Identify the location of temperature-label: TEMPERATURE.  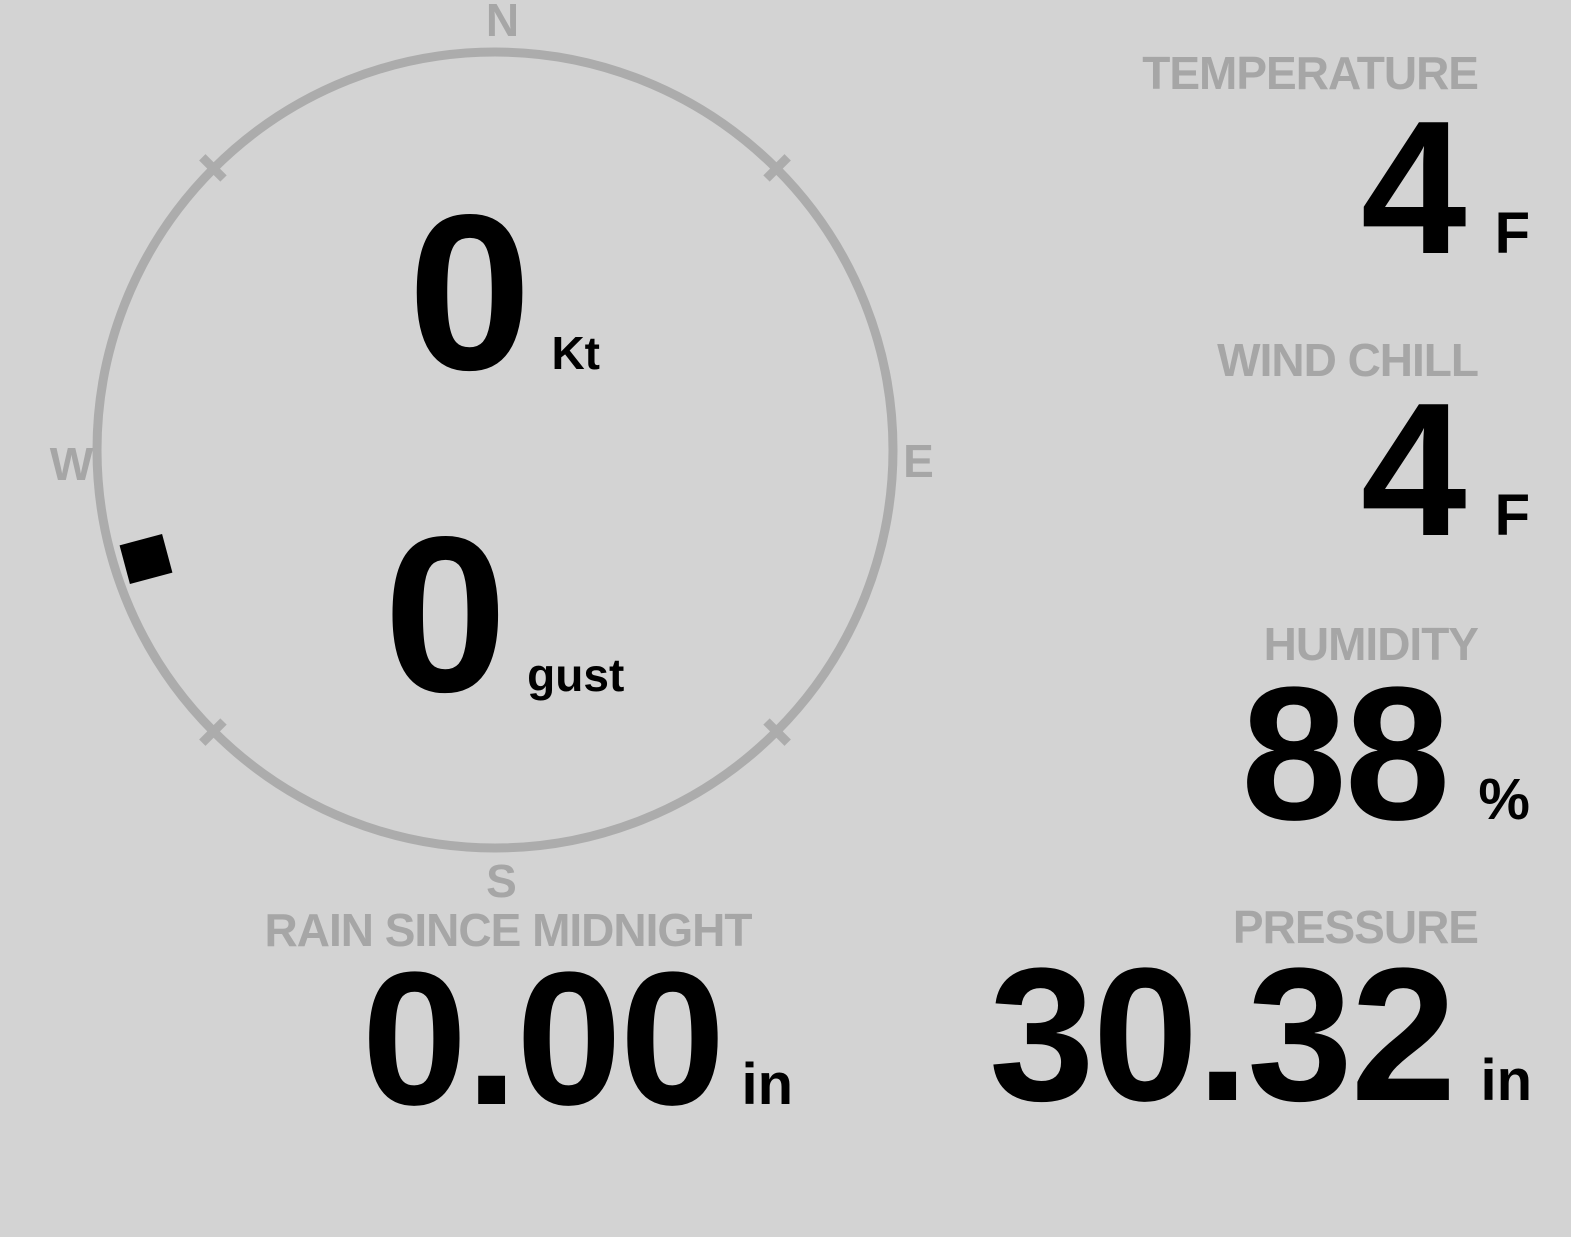
(1310, 73).